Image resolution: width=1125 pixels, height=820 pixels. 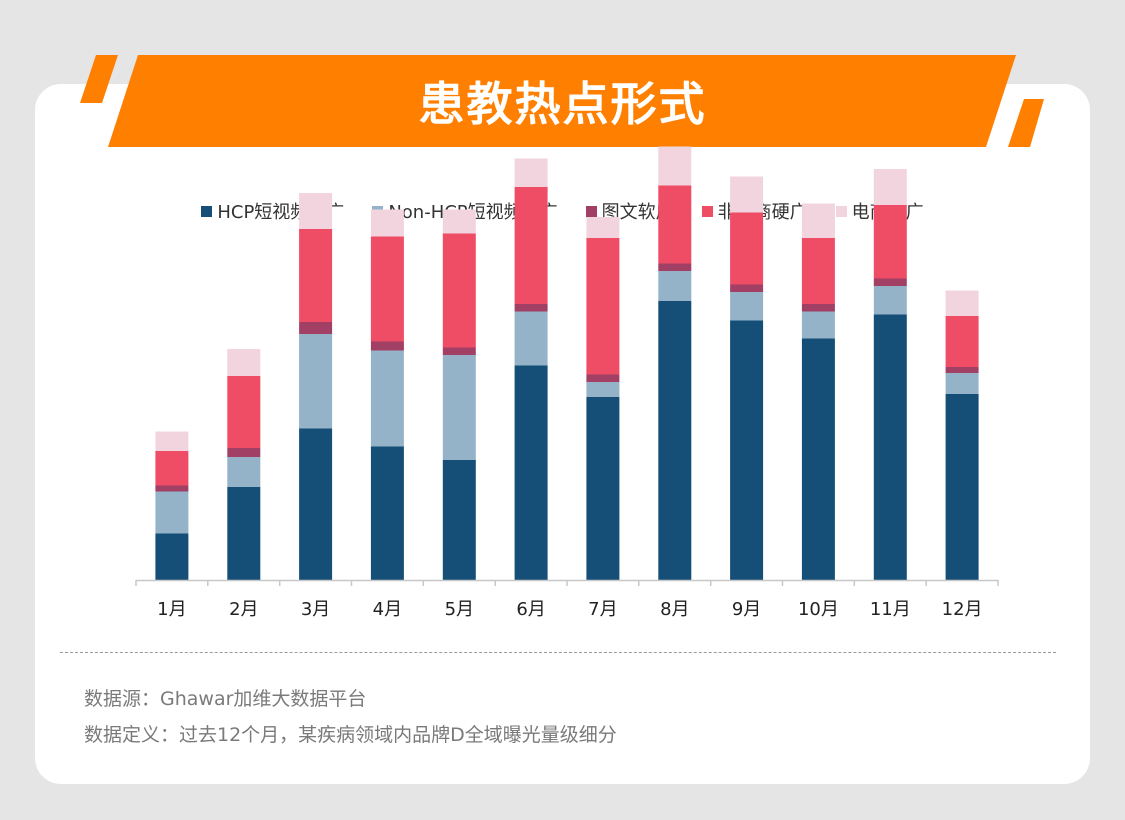 What do you see at coordinates (350, 735) in the screenshot?
I see `data-definition-text: 数据定义：过去12个月，某疾病领域内品牌D全域曝光量级细分` at bounding box center [350, 735].